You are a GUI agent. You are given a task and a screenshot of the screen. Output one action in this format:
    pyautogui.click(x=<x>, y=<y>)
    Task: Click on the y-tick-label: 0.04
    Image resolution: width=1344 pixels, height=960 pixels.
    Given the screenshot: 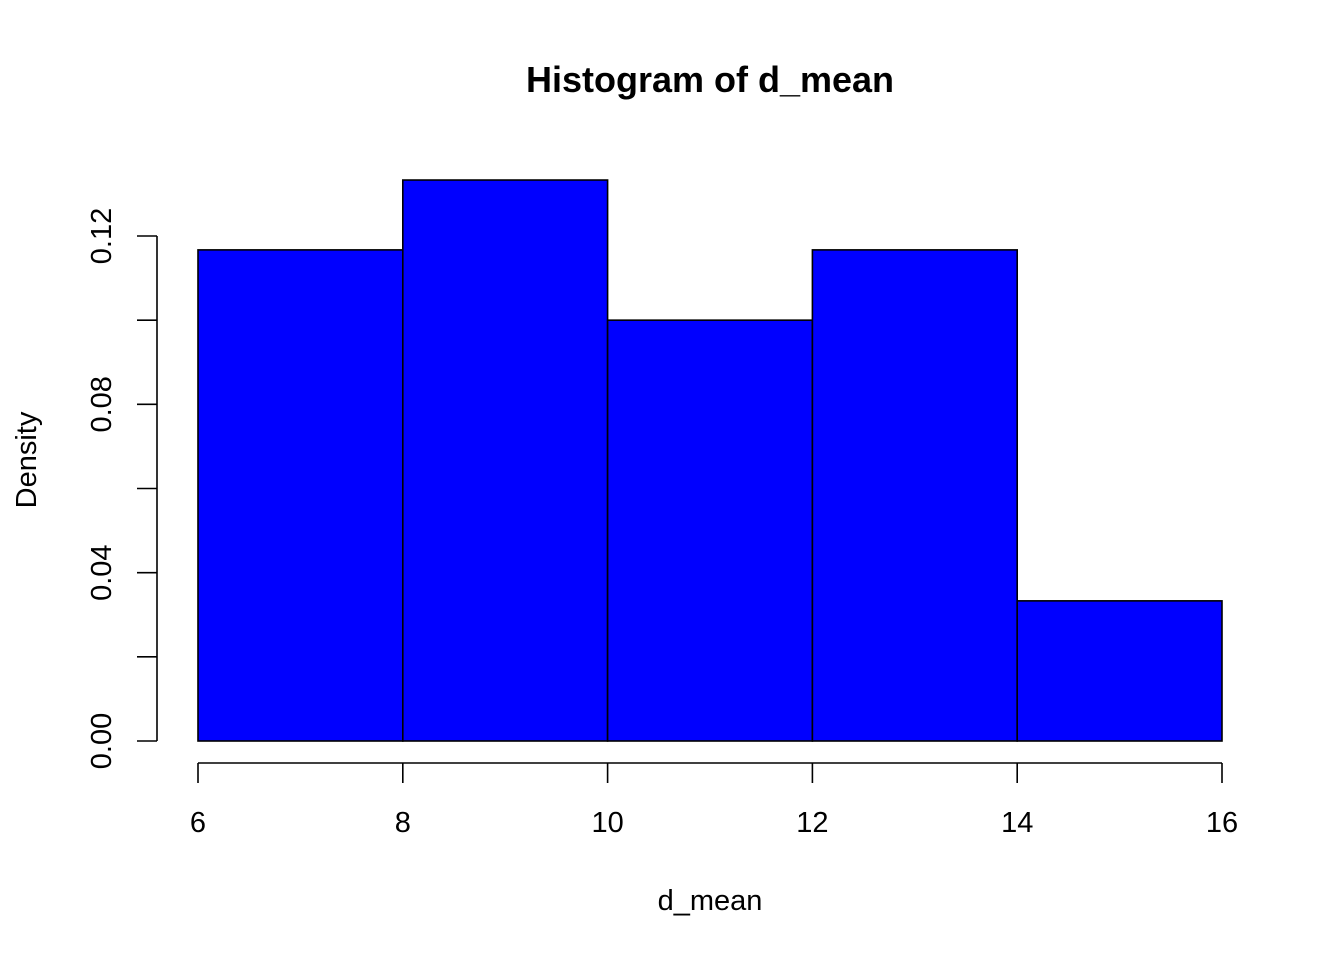 What is the action you would take?
    pyautogui.click(x=102, y=572)
    